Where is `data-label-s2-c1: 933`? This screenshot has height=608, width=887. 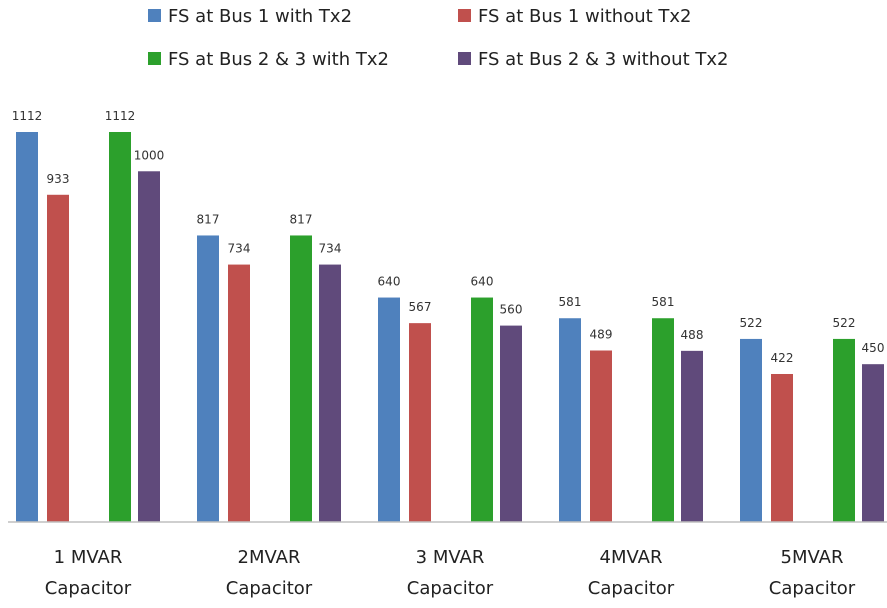
data-label-s2-c1: 933 is located at coordinates (58, 179).